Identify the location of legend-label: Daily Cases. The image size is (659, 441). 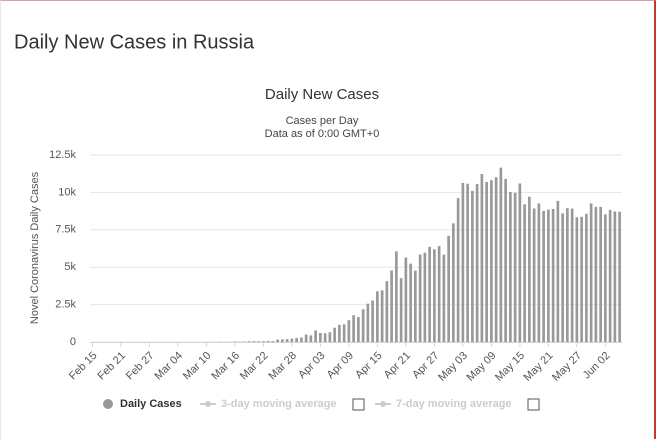
(151, 404).